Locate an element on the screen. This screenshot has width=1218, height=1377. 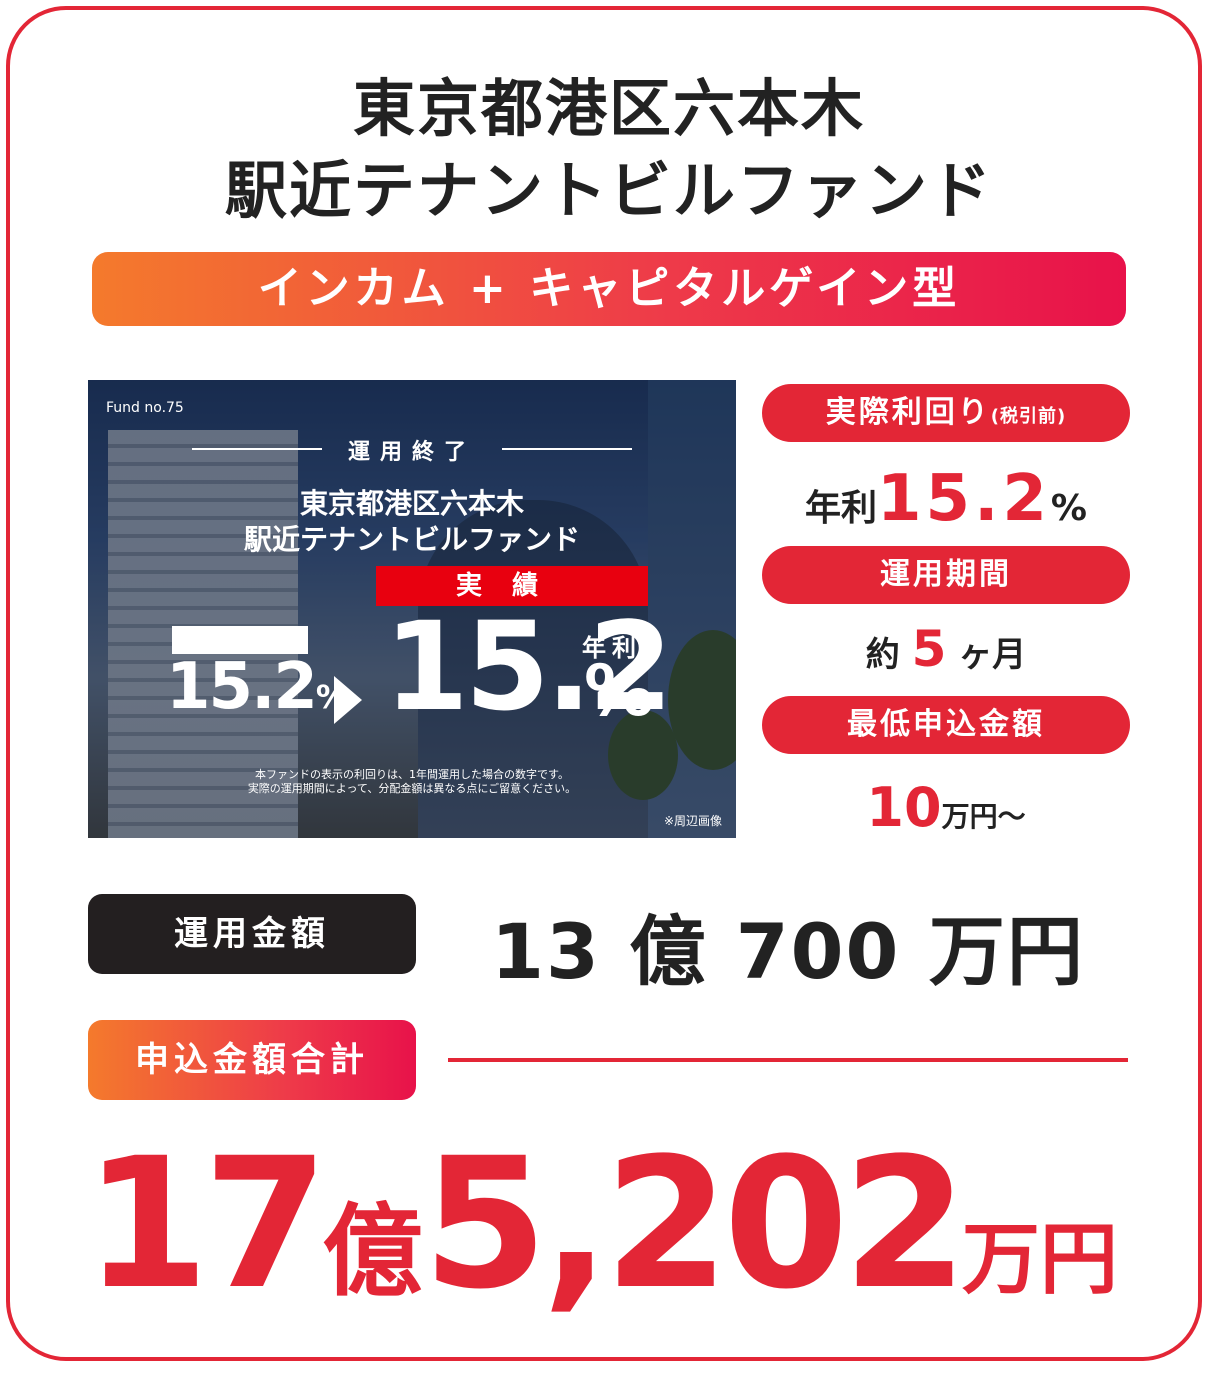
total-part2: 5,202 is located at coordinates (695, 1224).